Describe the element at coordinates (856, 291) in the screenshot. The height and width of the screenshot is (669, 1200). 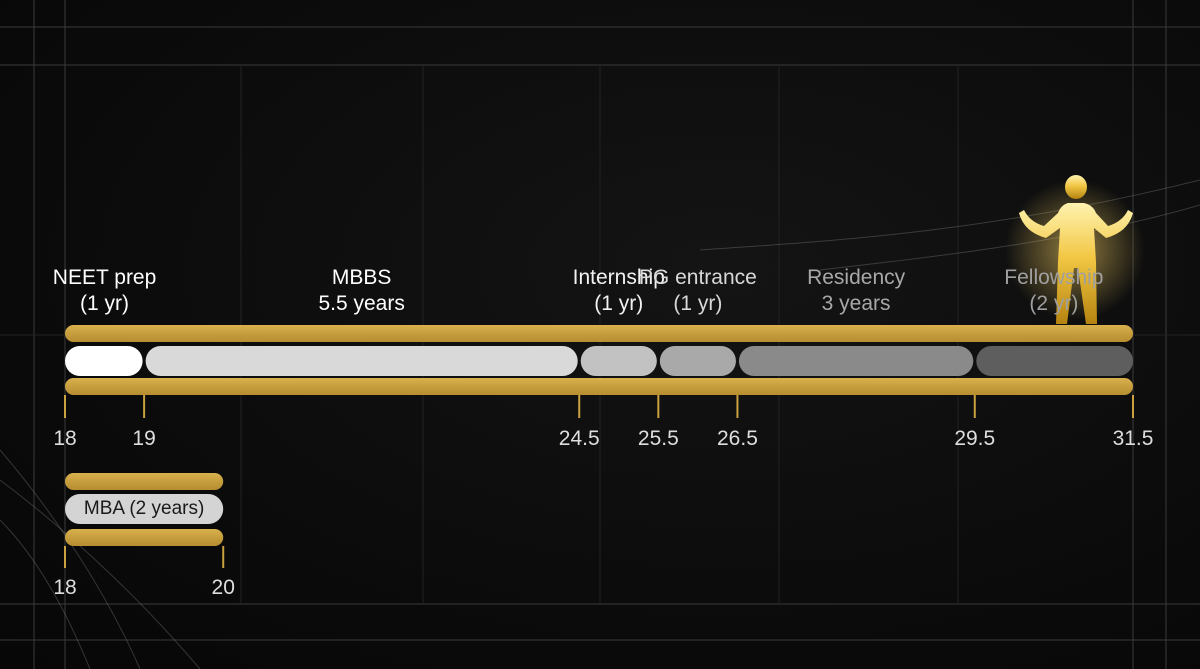
I see `segment-label-residency: Residency 3 years` at that location.